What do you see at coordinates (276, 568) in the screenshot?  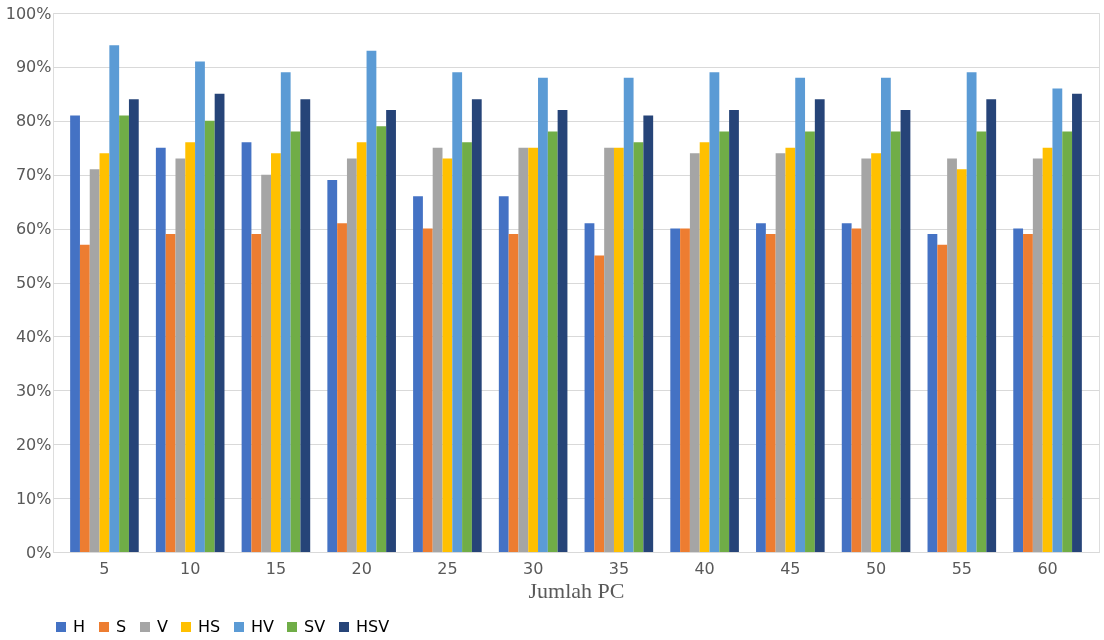 I see `x-tick-label: 15` at bounding box center [276, 568].